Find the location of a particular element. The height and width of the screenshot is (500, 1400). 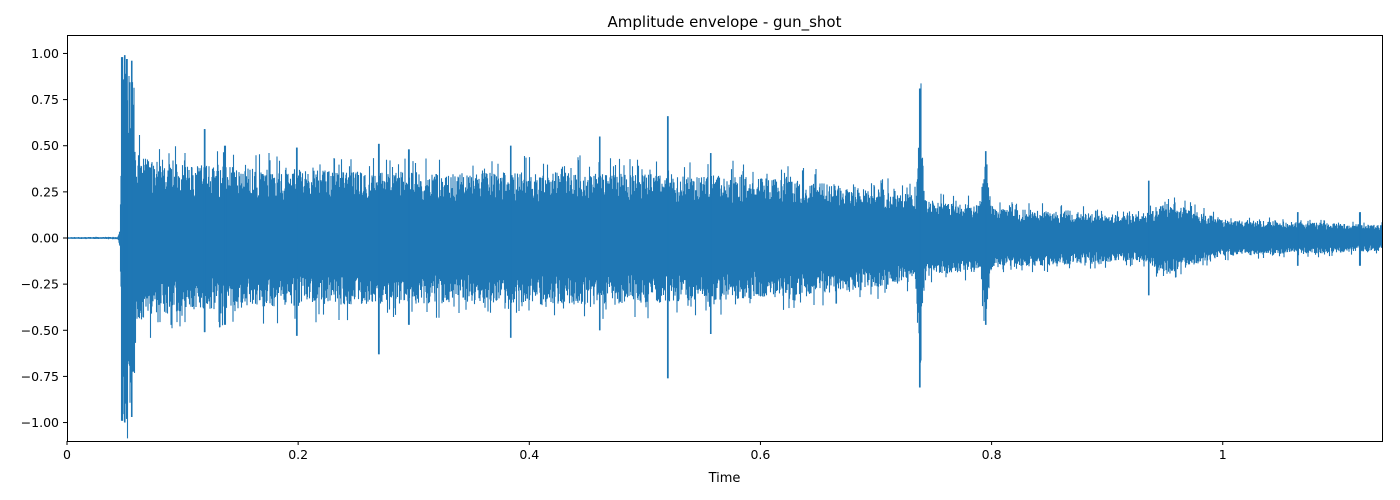

y-axis: −1.00 −0.75 −0.50 −0.25 0.00 0.25 0.50 0.75 1.00 is located at coordinates (44, 238).